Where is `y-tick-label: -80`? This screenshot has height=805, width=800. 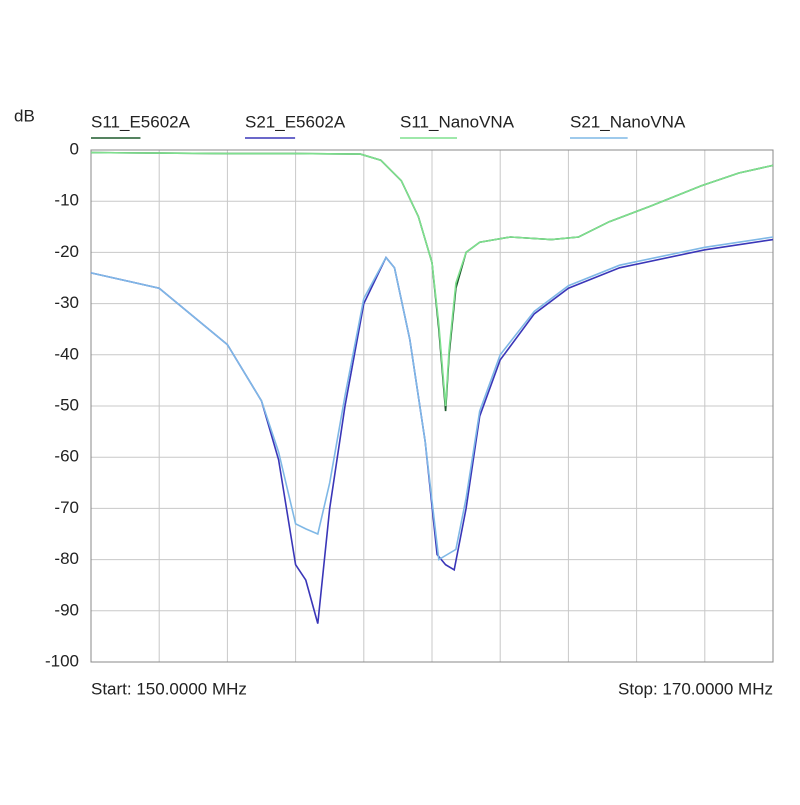 y-tick-label: -80 is located at coordinates (66, 558).